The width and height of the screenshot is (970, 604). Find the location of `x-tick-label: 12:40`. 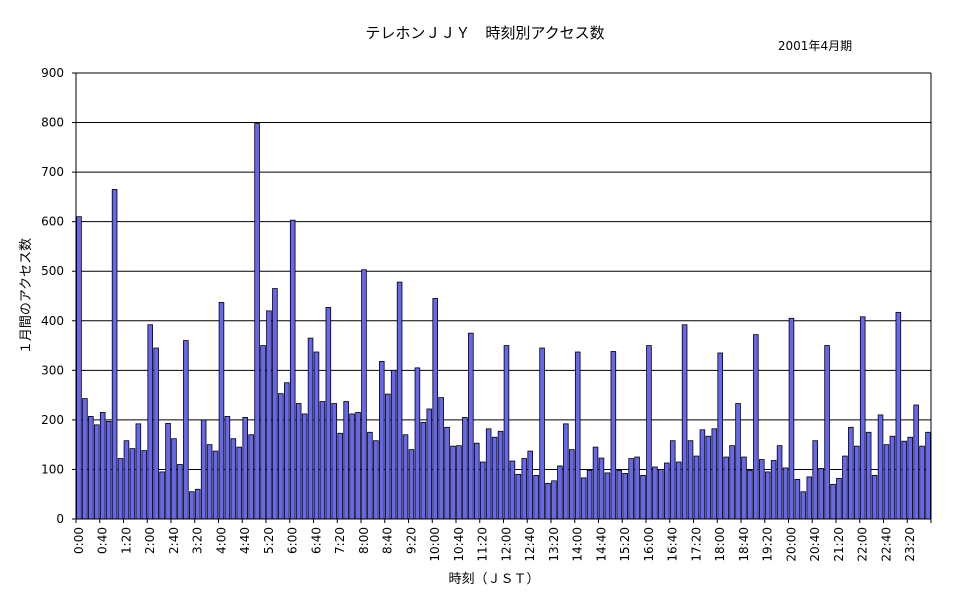

x-tick-label: 12:40 is located at coordinates (530, 544).